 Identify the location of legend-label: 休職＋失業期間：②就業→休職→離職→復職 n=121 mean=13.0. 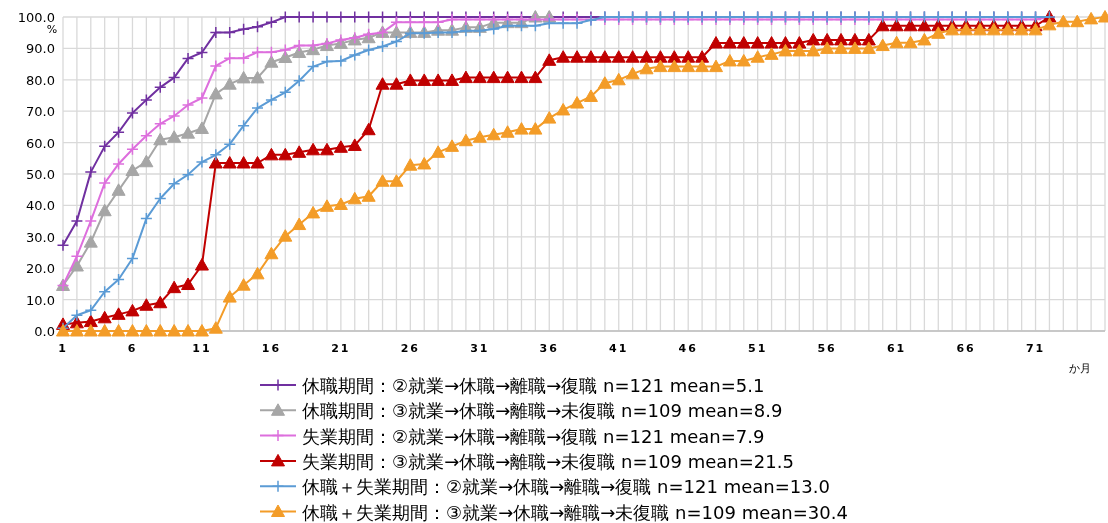
(566, 487).